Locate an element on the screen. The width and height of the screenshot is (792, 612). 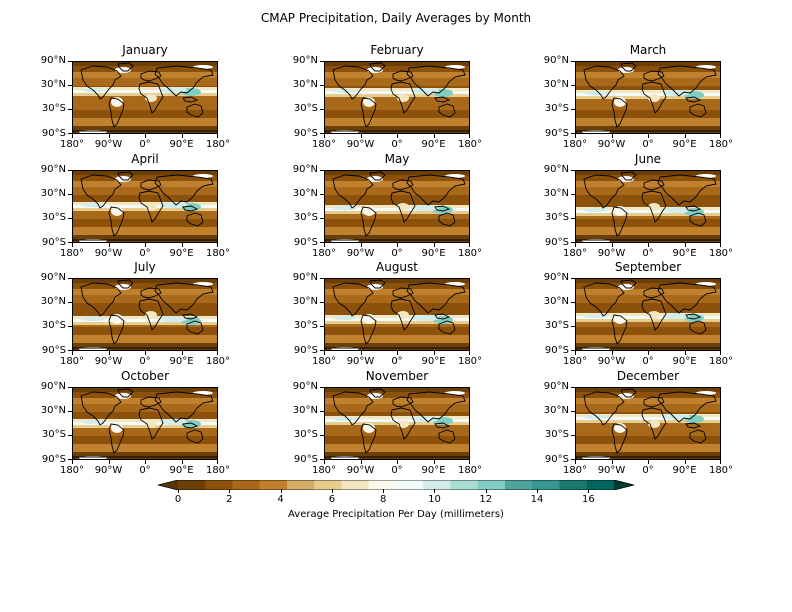
month-panel: April 90°N 30°N 30°S 90°S 180° 90°W 0° 90°E 180° is located at coordinates (135, 205).